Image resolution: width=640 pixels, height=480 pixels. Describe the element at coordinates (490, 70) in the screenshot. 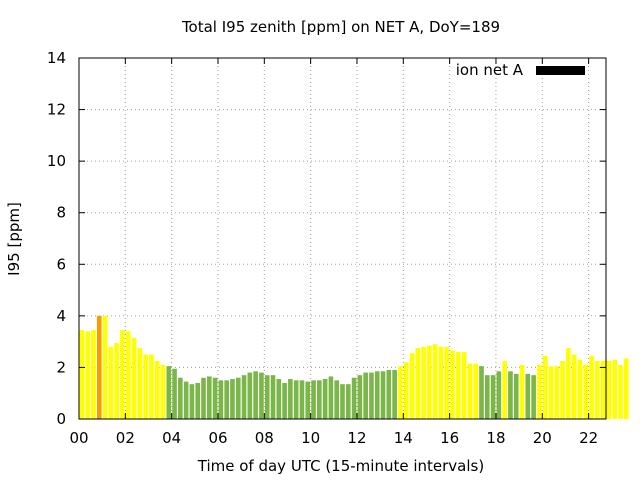

I see `legend-label: ion net A` at that location.